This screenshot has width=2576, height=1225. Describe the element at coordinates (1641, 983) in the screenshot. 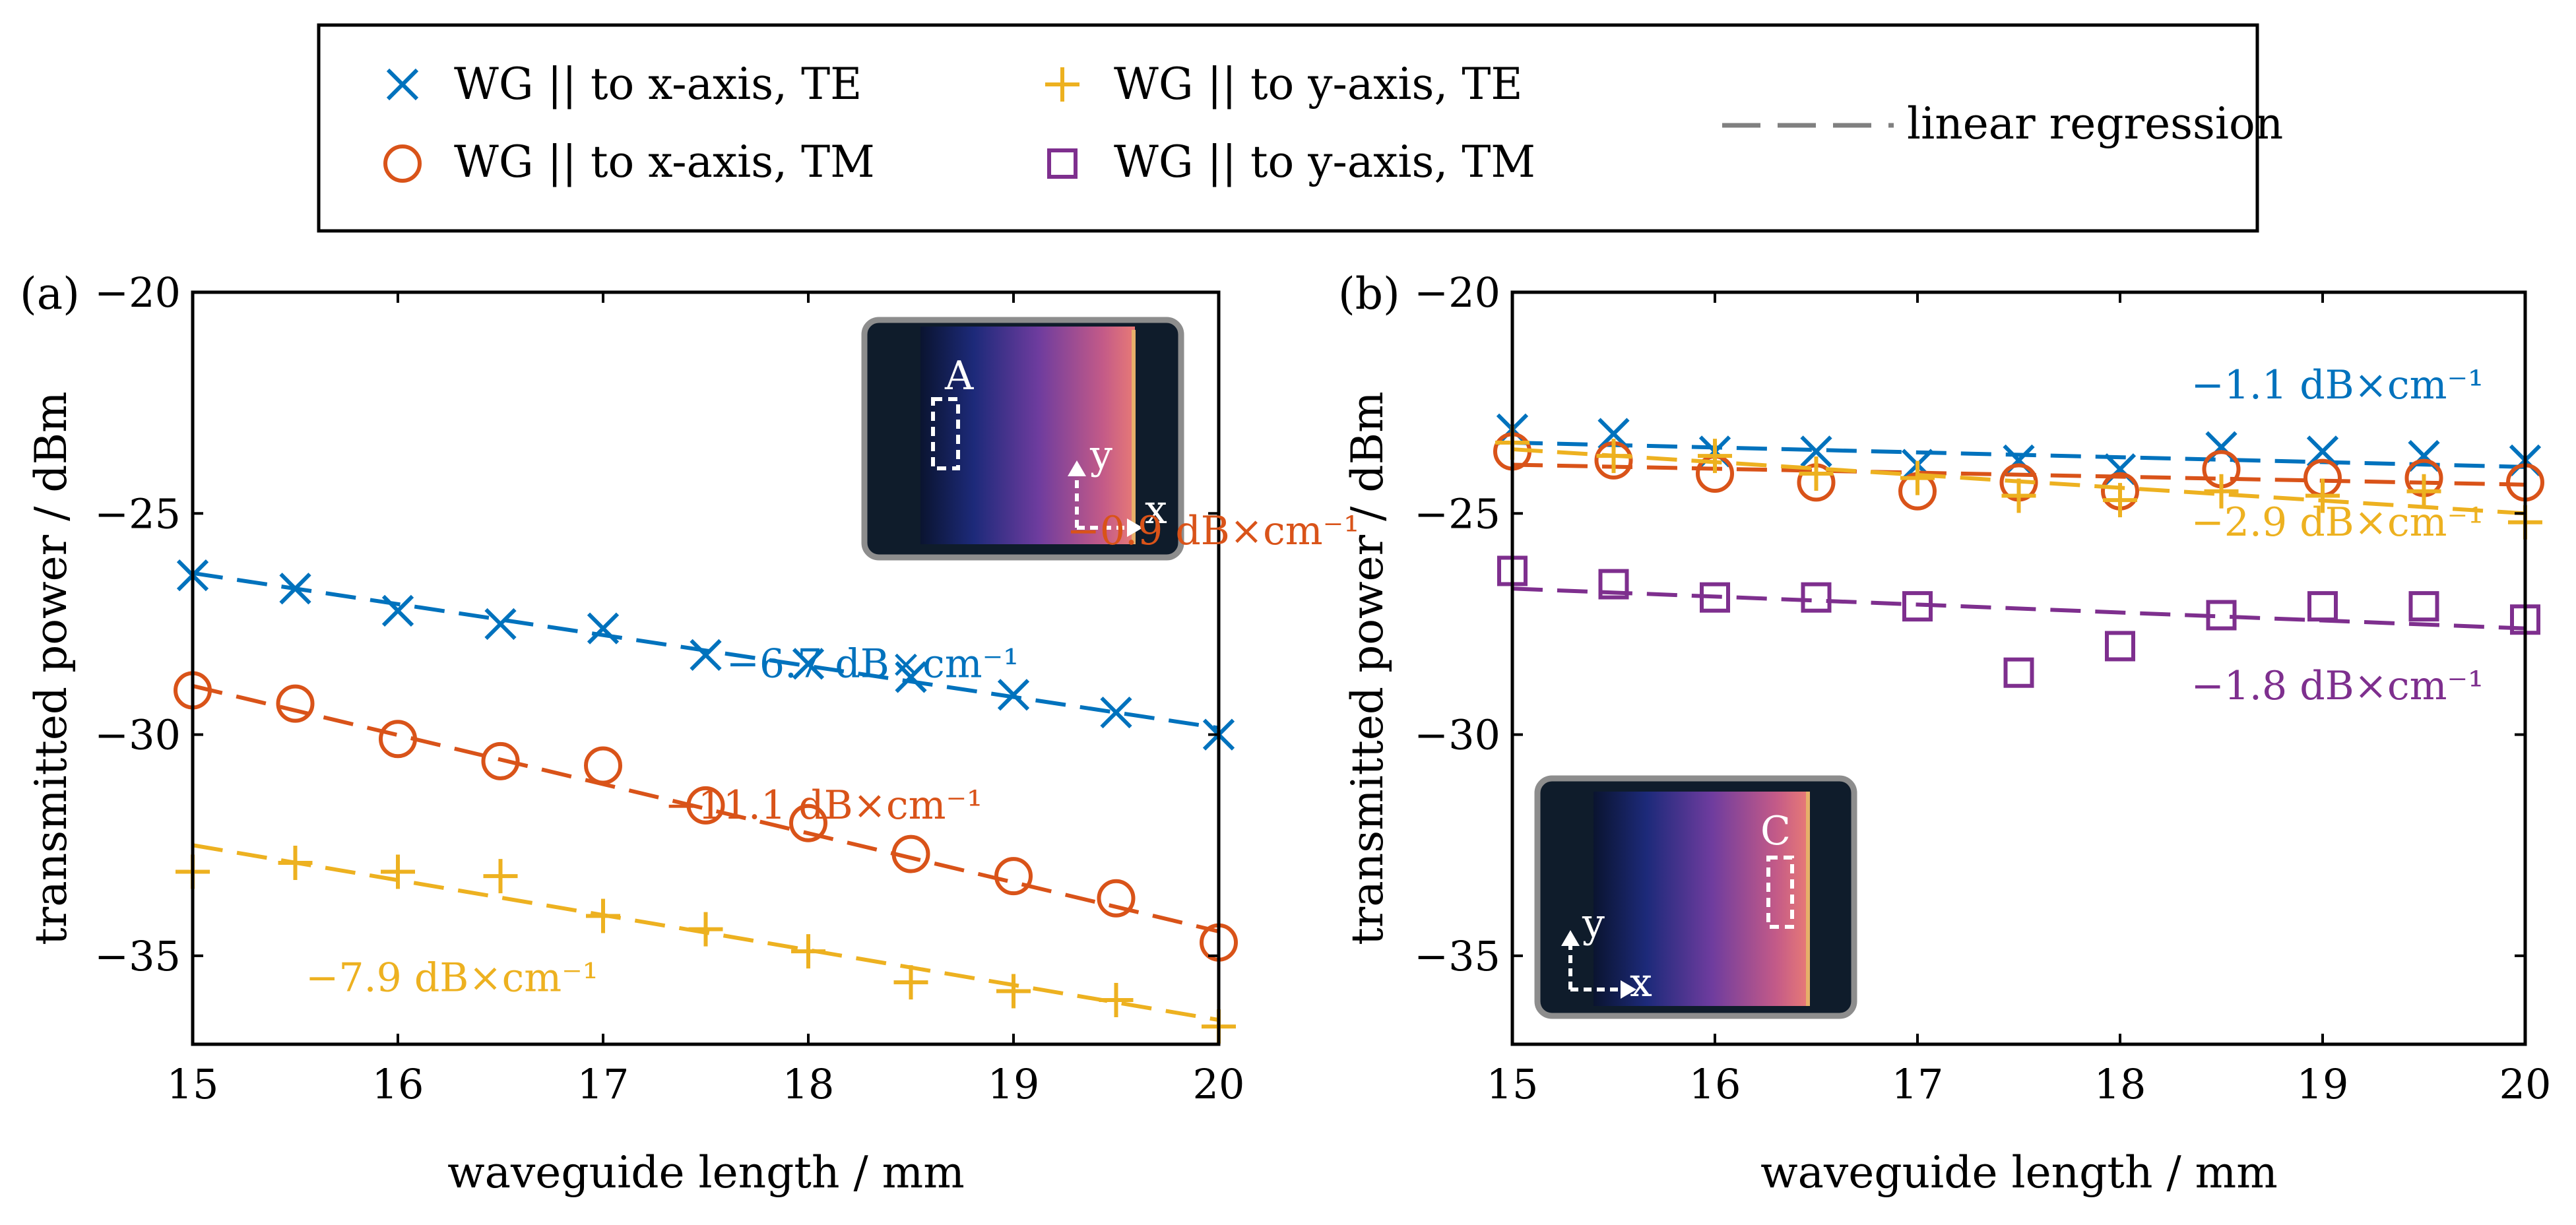

I see `panel-b-inset-x-label: x` at that location.